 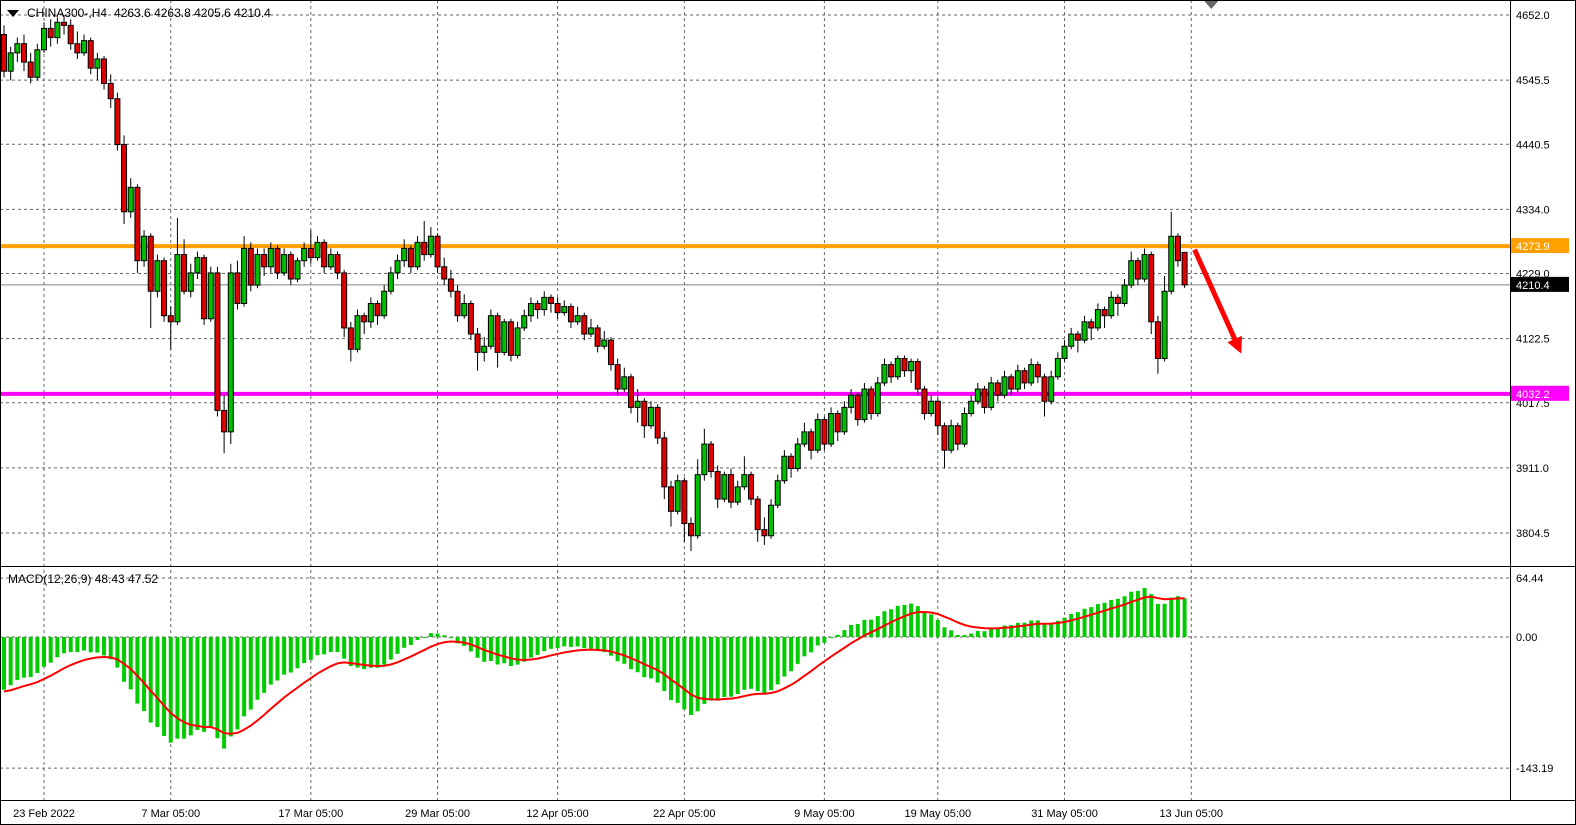 What do you see at coordinates (1533, 340) in the screenshot?
I see `price-tick-label: 4122.5` at bounding box center [1533, 340].